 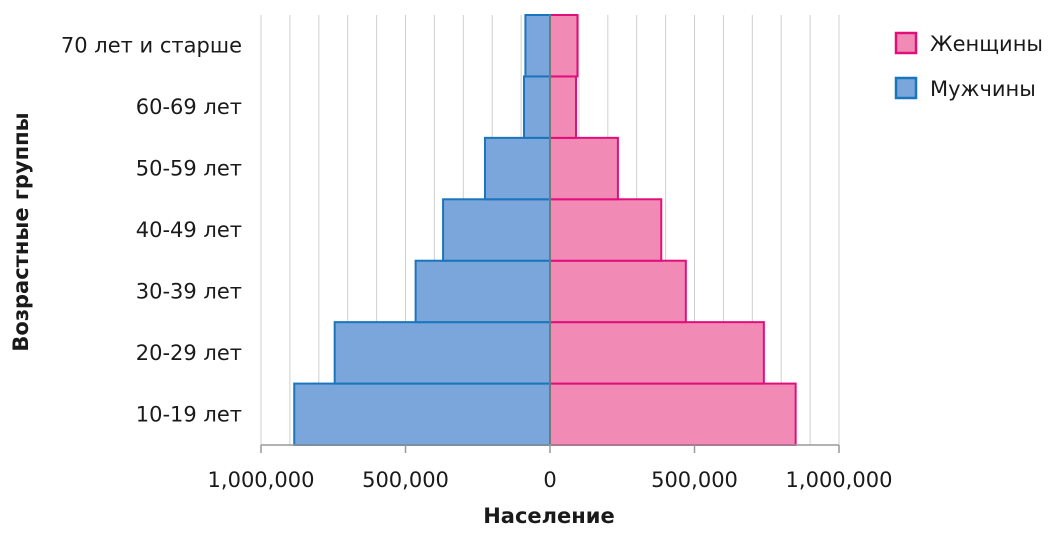 I want to click on category-label: 50-59 лет, so click(x=189, y=169).